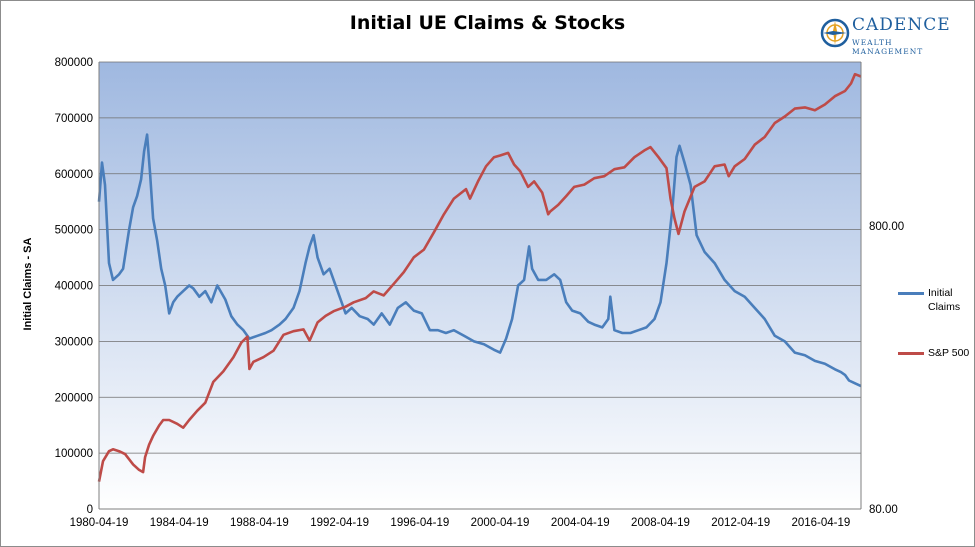 The height and width of the screenshot is (547, 975). What do you see at coordinates (911, 293) in the screenshot?
I see `legend-swatch-initial-claims` at bounding box center [911, 293].